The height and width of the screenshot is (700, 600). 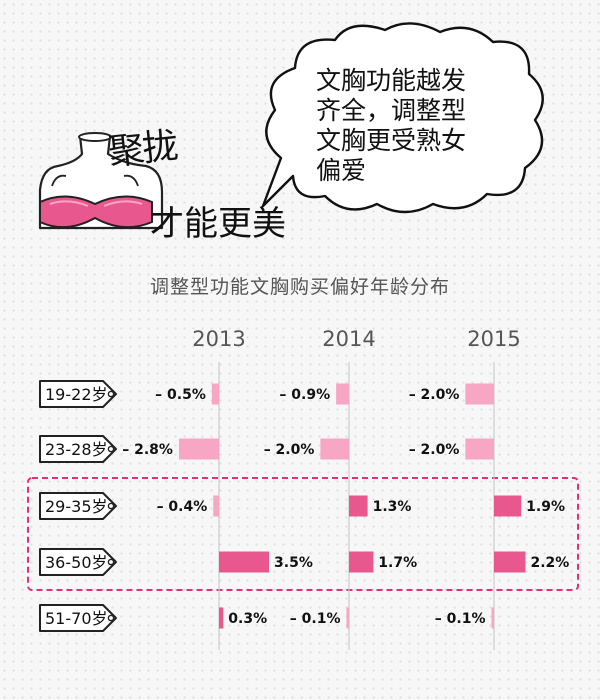 I want to click on category-label: 36-50岁, so click(x=76, y=562).